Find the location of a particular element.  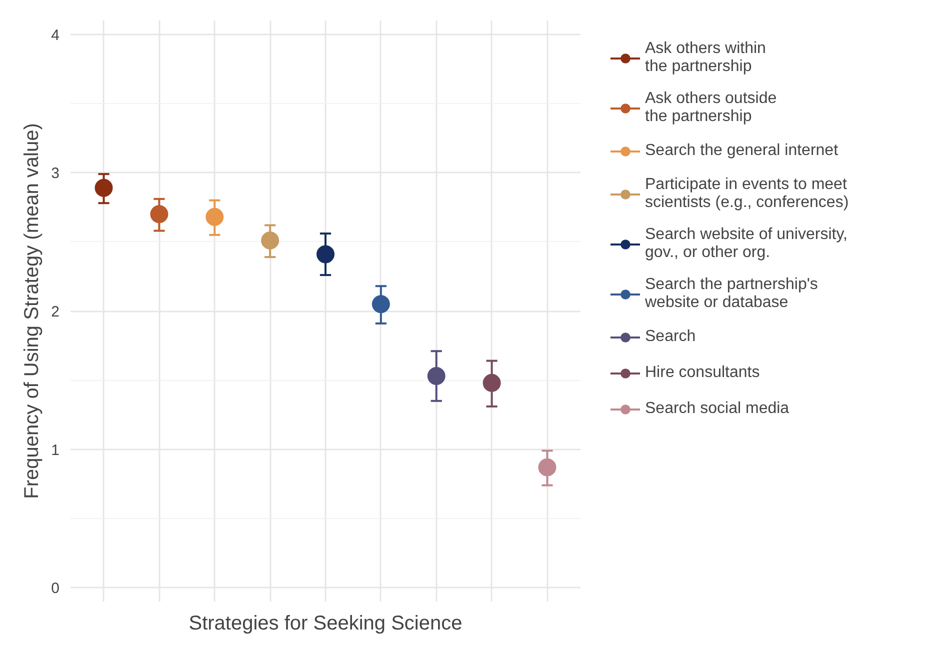

legend-label: Ask others outside the partnership is located at coordinates (711, 108).